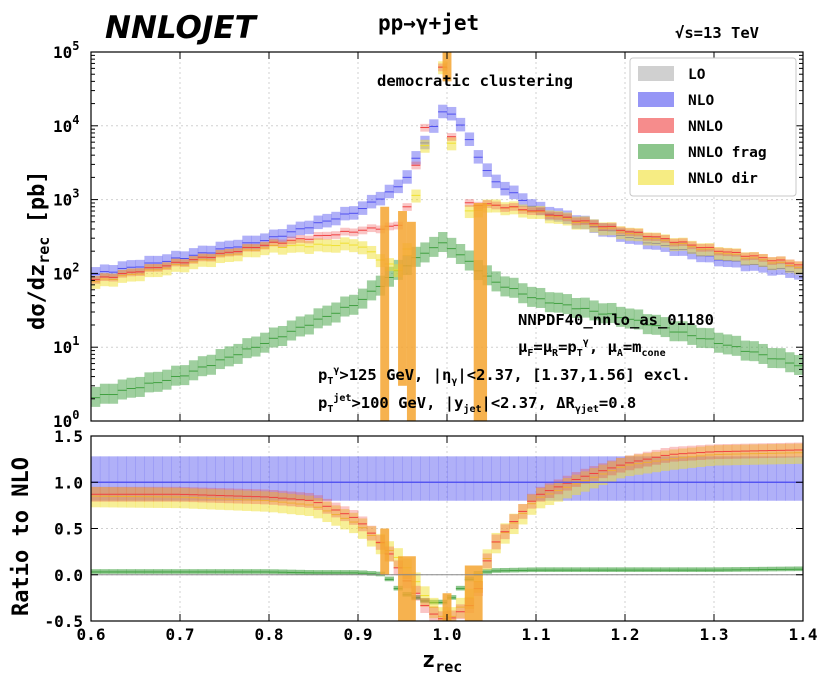 The height and width of the screenshot is (680, 830). I want to click on ratio-y-tick-label: 1.0, so click(68, 482).